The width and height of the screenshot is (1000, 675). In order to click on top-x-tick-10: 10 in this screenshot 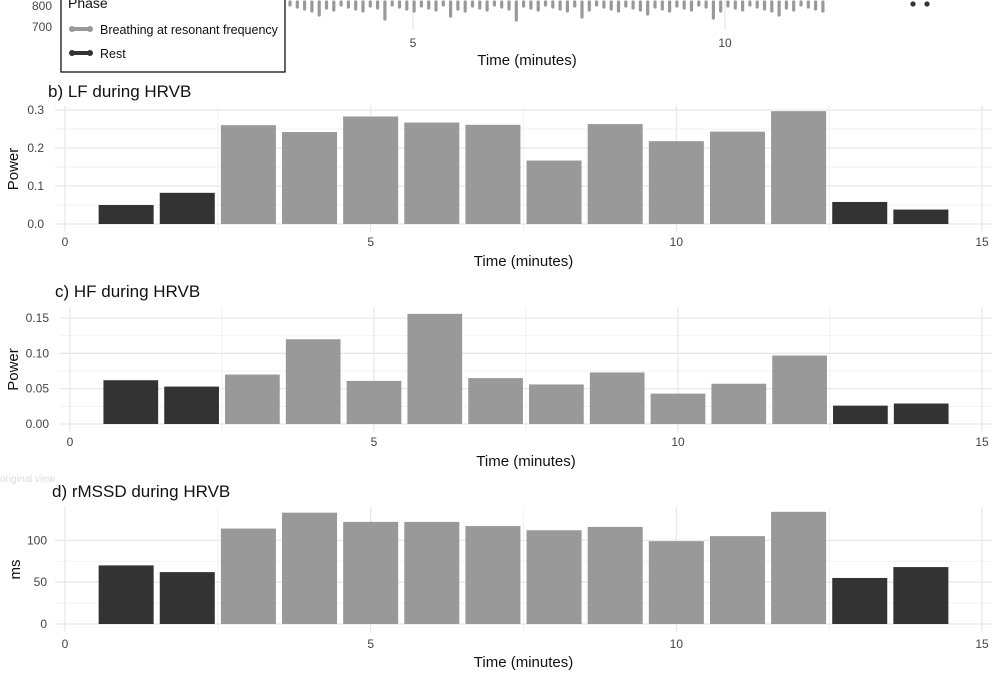, I will do `click(725, 43)`.